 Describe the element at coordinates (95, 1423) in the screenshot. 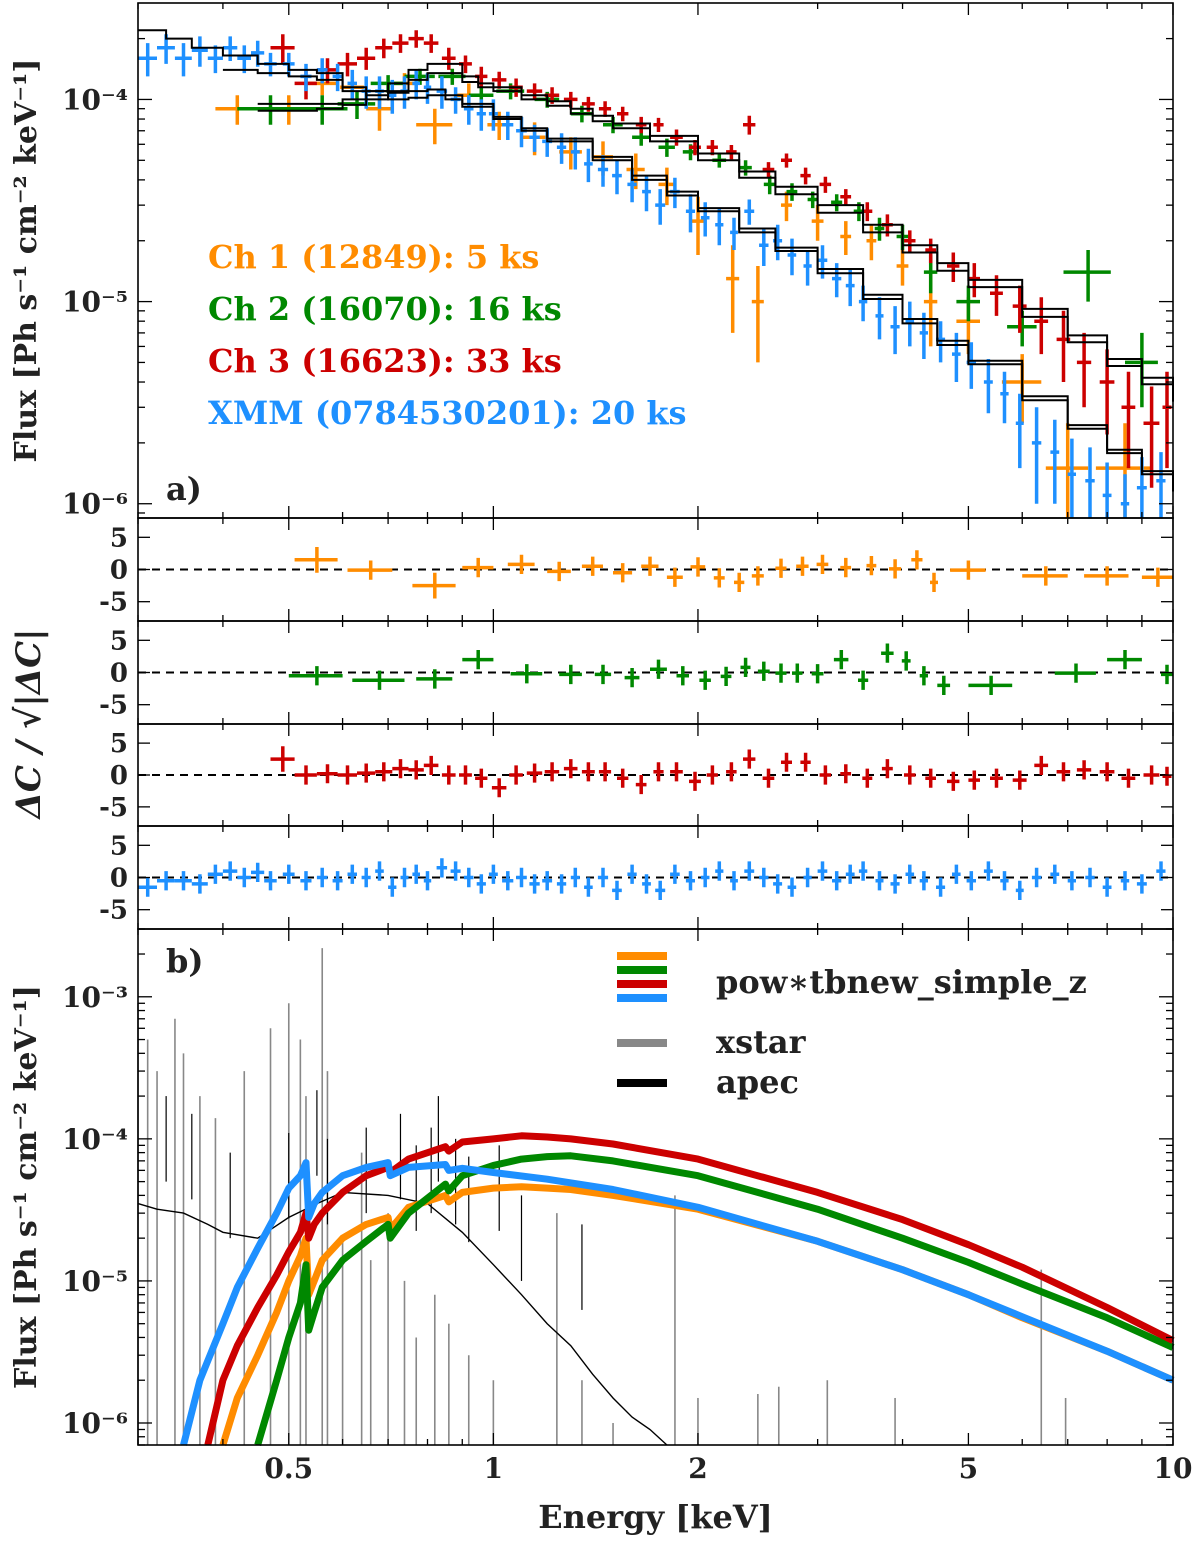

I see `panel-b-y-tick-label: 10⁻⁶` at that location.